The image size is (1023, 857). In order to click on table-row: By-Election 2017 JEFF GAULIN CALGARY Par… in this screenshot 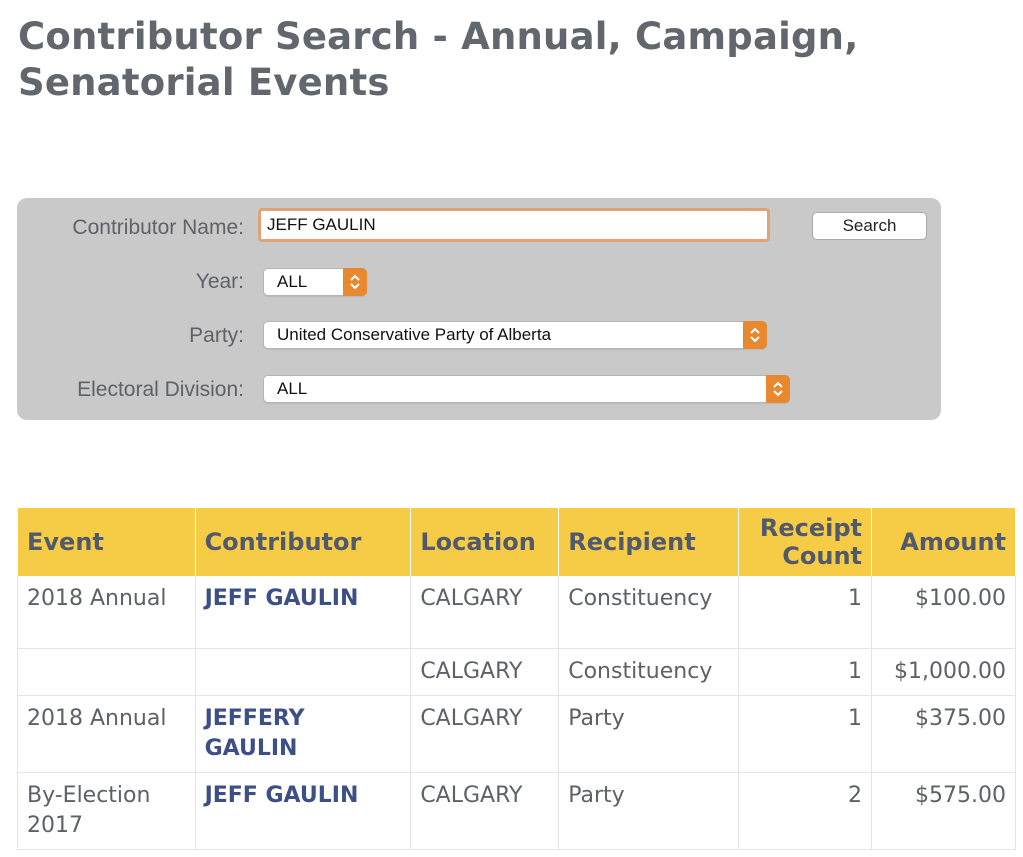, I will do `click(516, 811)`.